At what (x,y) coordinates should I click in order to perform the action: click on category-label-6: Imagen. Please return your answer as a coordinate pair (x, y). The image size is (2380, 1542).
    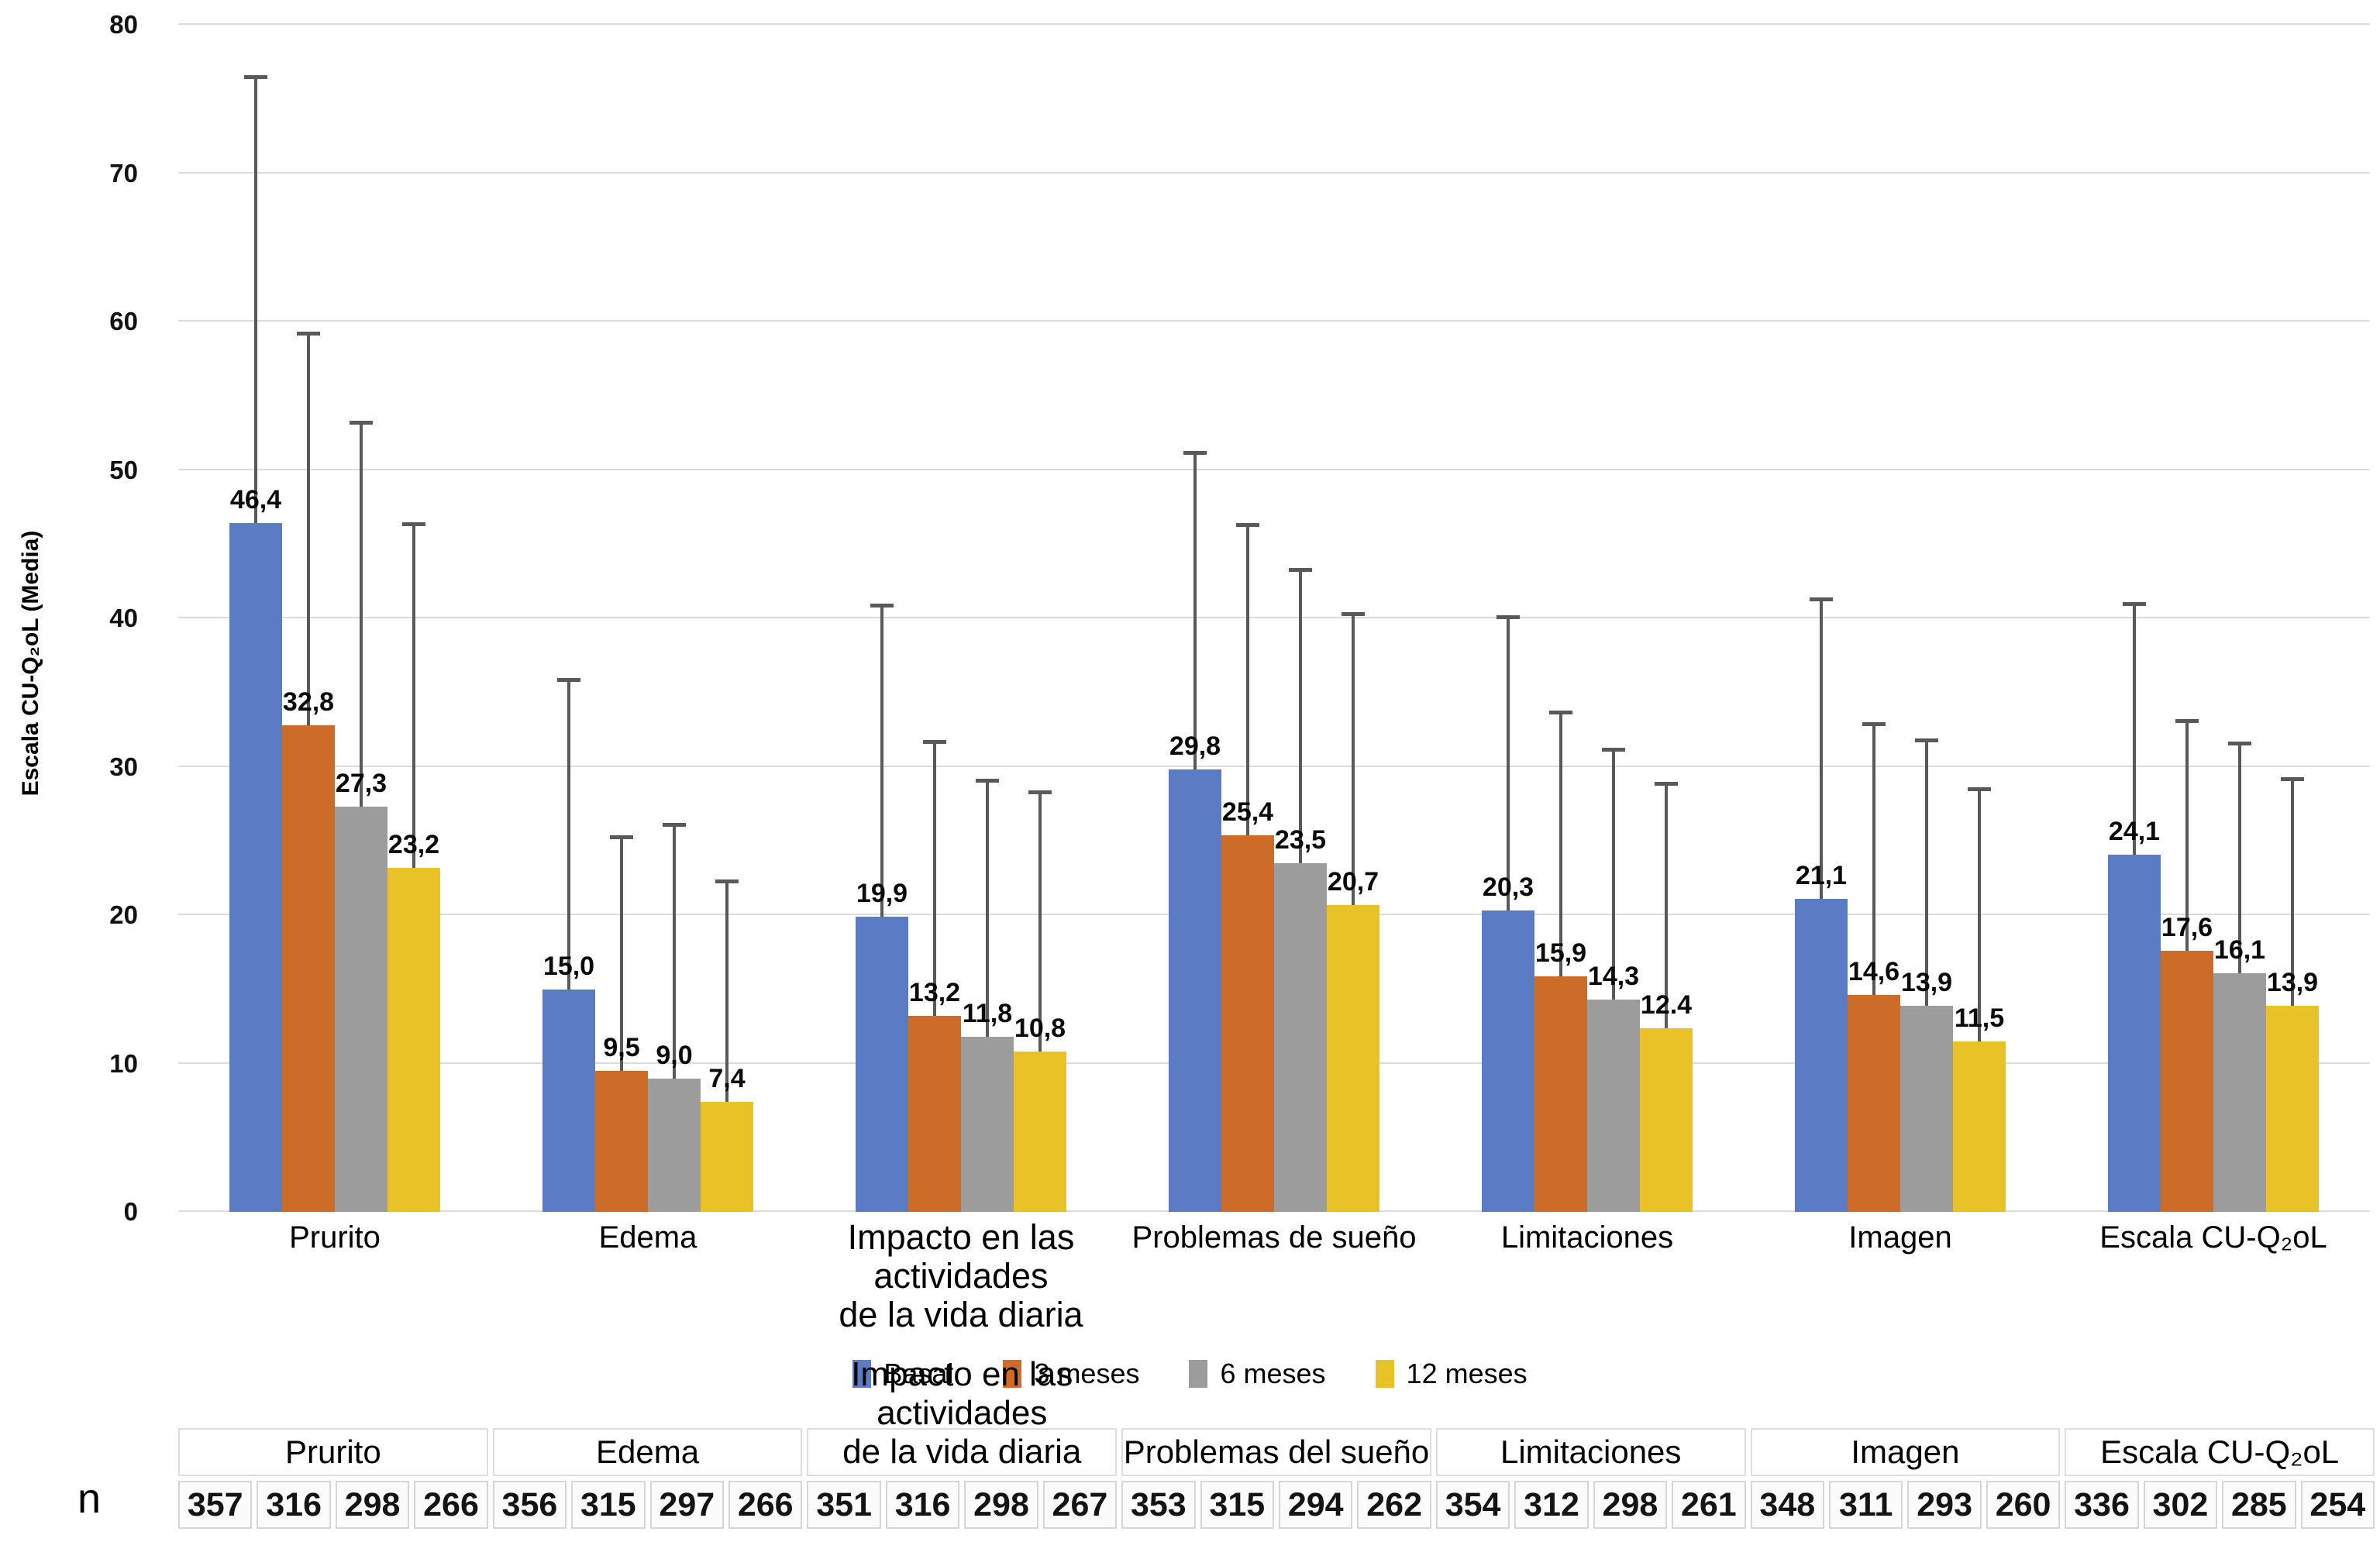
    Looking at the image, I should click on (1900, 1237).